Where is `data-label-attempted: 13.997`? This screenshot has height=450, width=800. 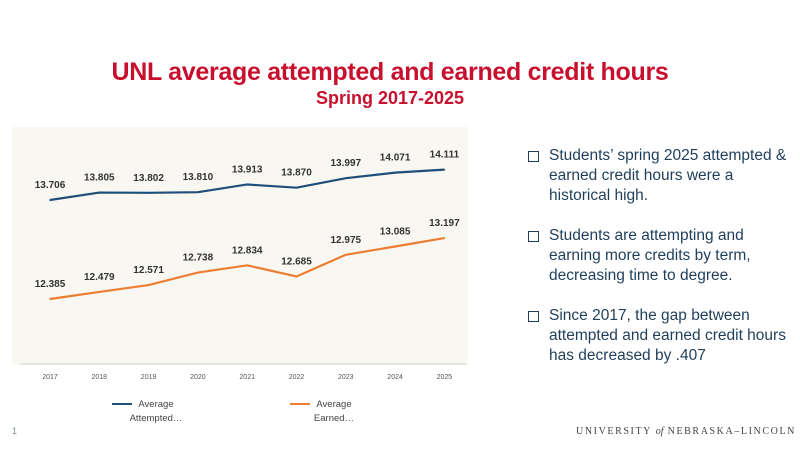 data-label-attempted: 13.997 is located at coordinates (346, 163).